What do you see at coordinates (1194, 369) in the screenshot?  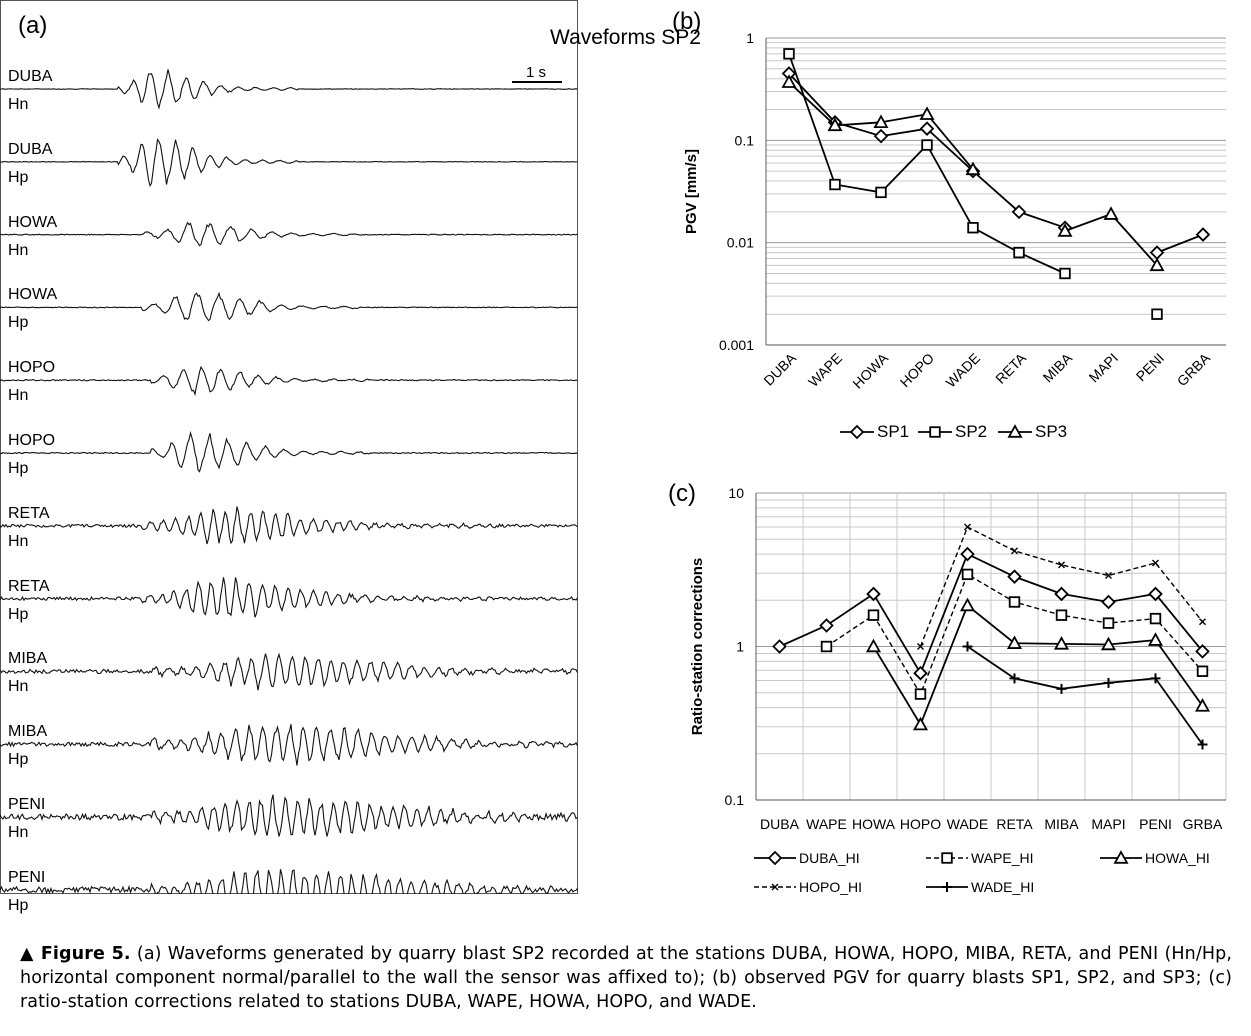 I see `x-tick-label: GRBA` at bounding box center [1194, 369].